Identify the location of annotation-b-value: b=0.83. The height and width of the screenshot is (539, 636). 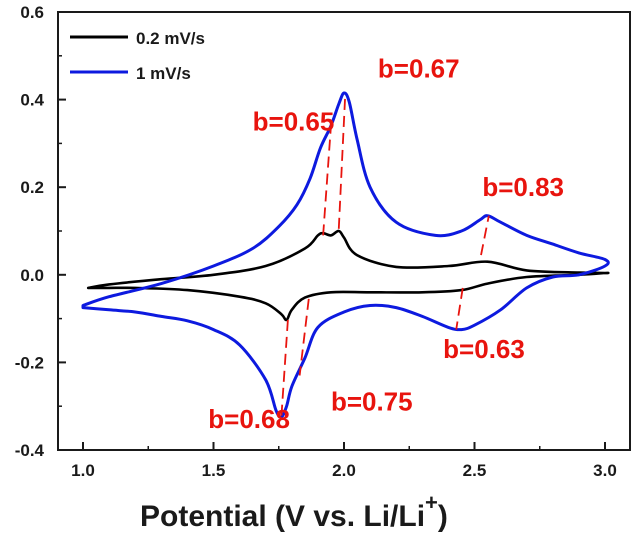
(523, 187).